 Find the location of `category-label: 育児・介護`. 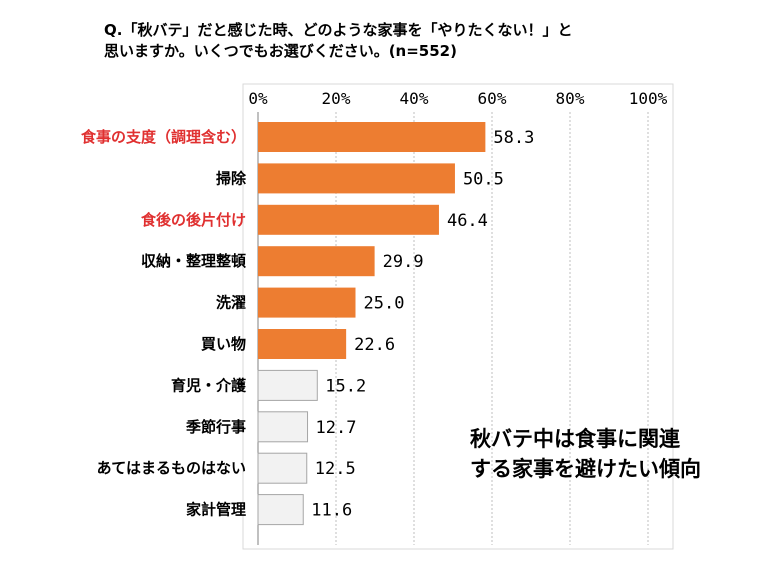

category-label: 育児・介護 is located at coordinates (209, 385).